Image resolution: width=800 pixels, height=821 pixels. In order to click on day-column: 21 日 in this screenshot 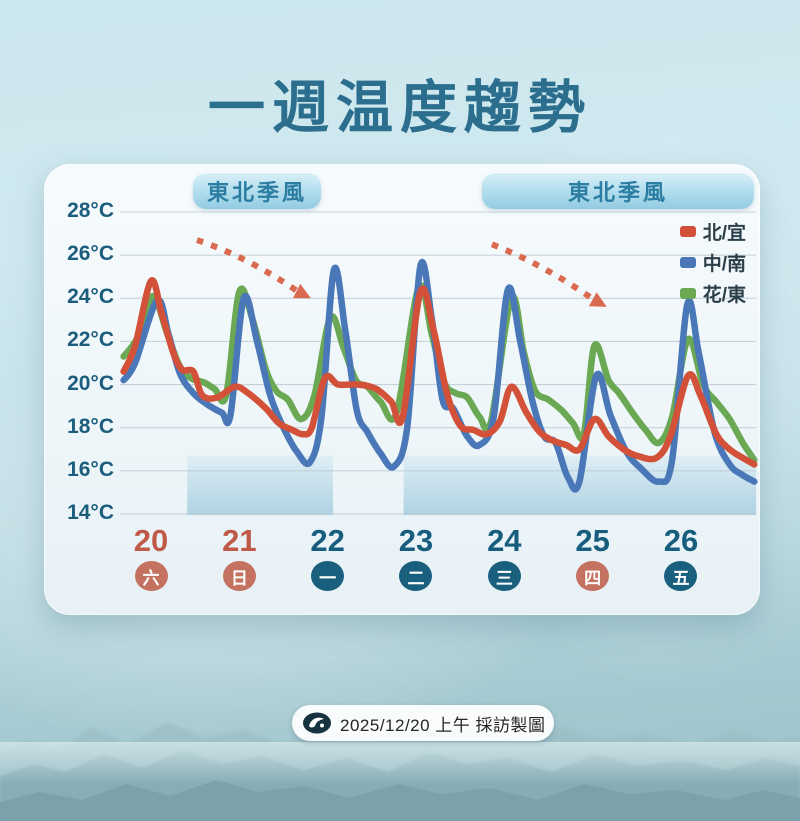, I will do `click(239, 558)`.